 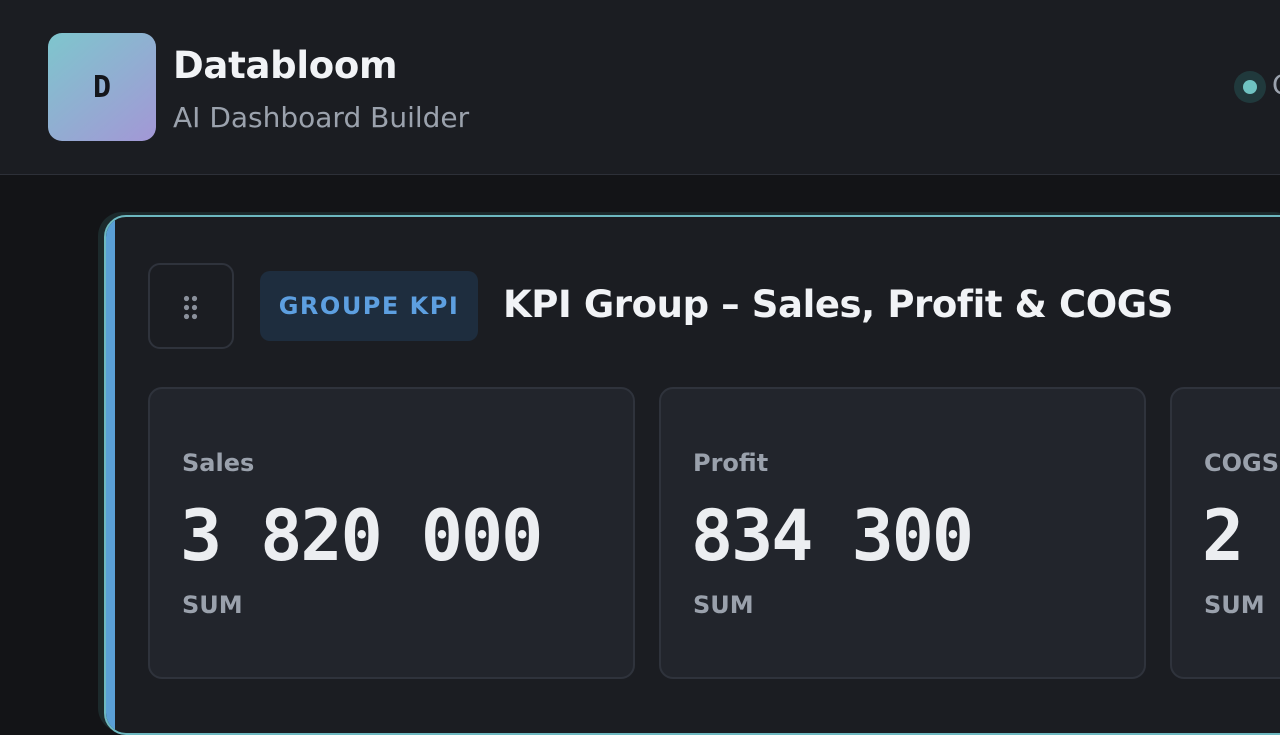 What do you see at coordinates (369, 306) in the screenshot?
I see `group-type-badge: GROUPE KPI` at bounding box center [369, 306].